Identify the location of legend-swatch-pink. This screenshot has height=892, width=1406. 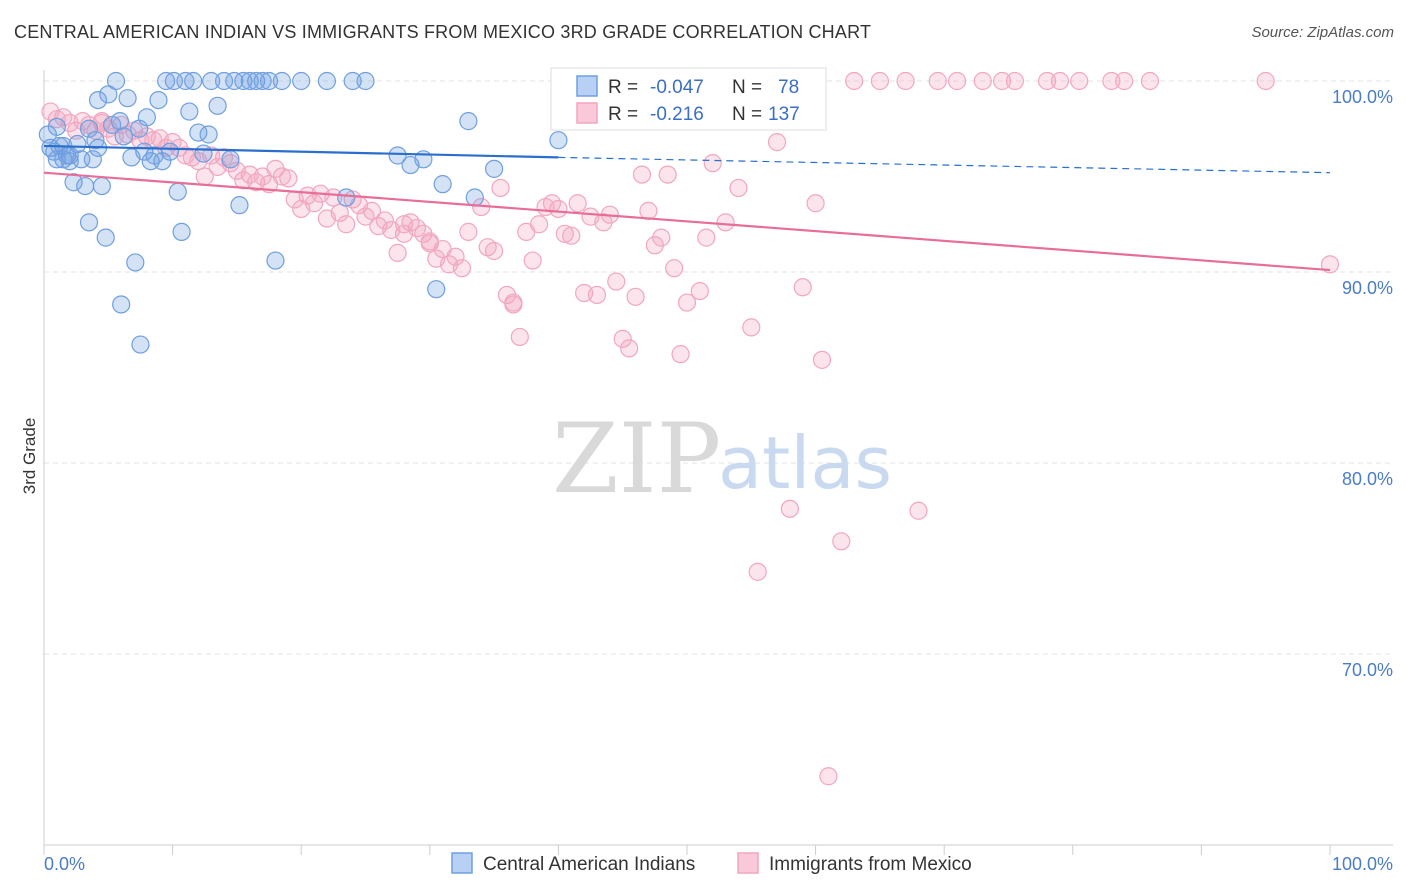
(587, 113).